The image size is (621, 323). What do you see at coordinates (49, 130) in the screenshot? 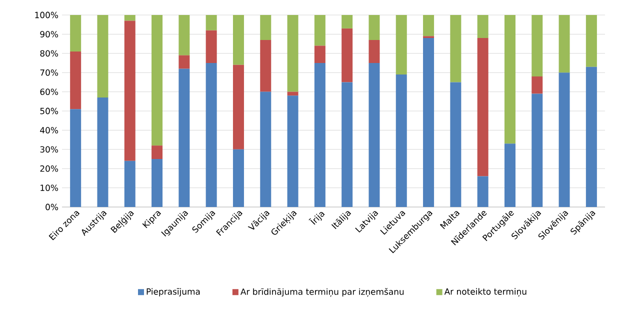
I see `y-tick-label: 40%` at bounding box center [49, 130].